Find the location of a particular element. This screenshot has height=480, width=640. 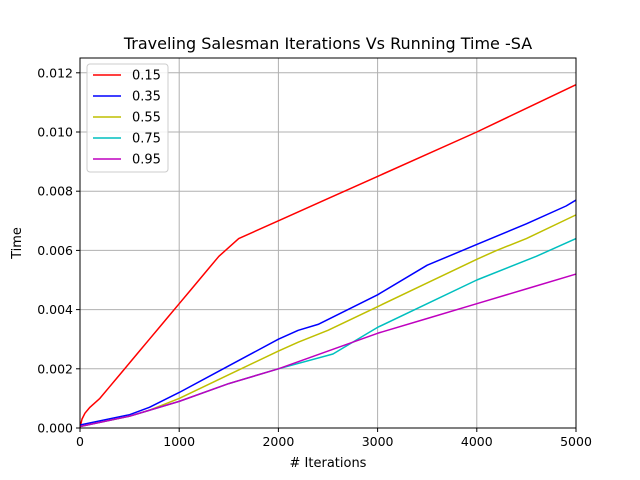

x-tick-label: 0 is located at coordinates (80, 441).